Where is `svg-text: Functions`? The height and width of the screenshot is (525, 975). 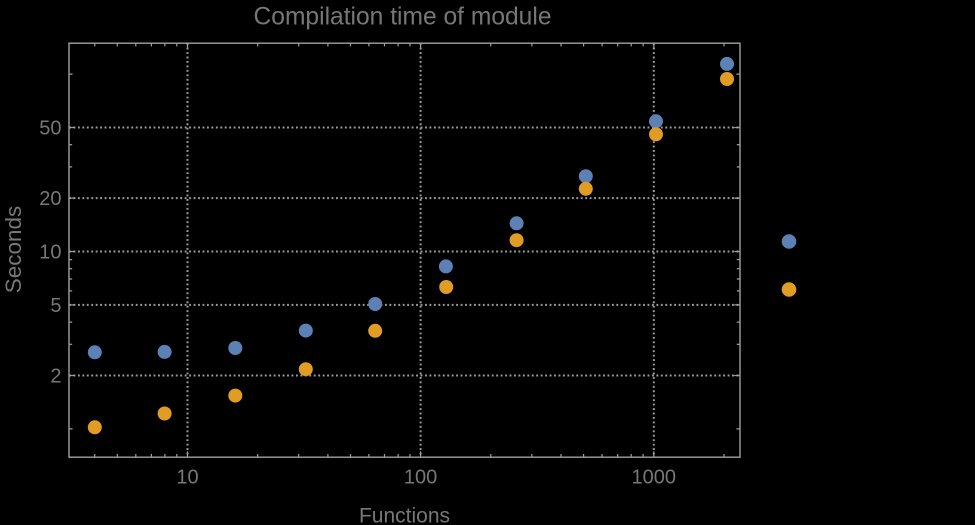
svg-text: Functions is located at coordinates (404, 515).